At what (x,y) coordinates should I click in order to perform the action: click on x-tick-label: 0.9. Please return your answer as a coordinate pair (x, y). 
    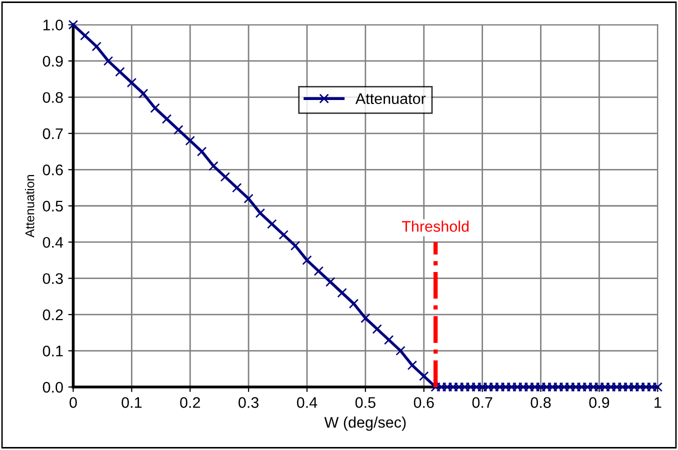
    Looking at the image, I should click on (599, 402).